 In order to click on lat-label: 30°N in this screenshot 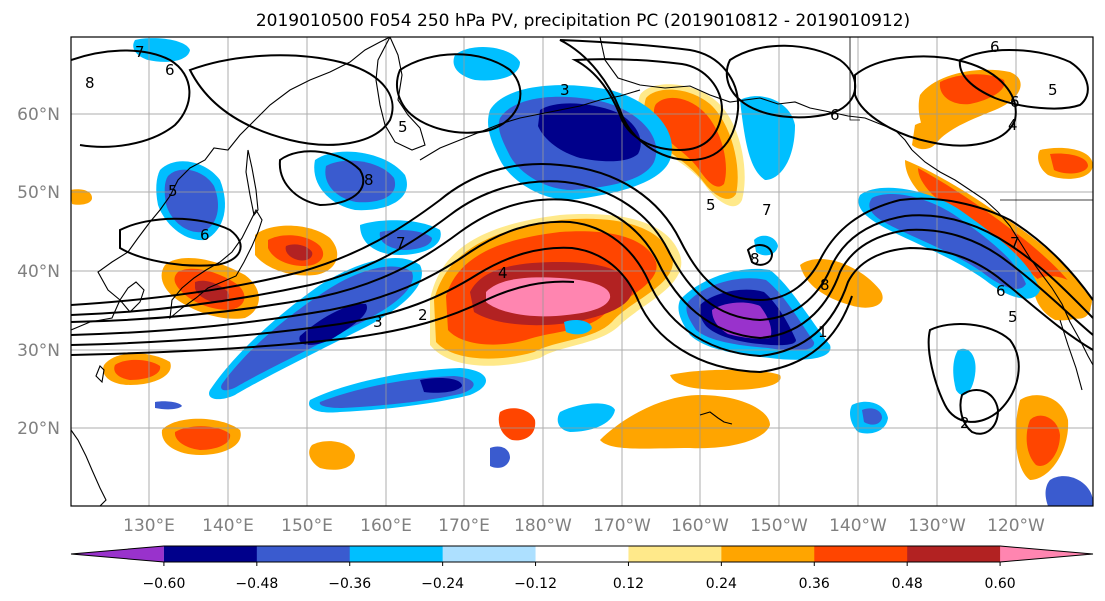, I will do `click(38, 351)`.